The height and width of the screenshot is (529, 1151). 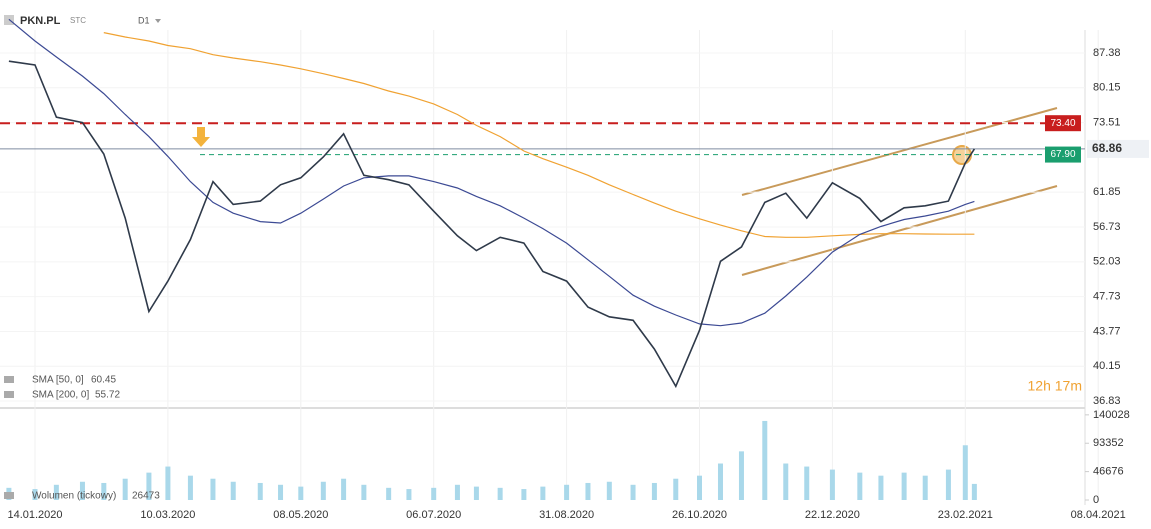 I want to click on y-tick-label: 87.38, so click(x=1107, y=53).